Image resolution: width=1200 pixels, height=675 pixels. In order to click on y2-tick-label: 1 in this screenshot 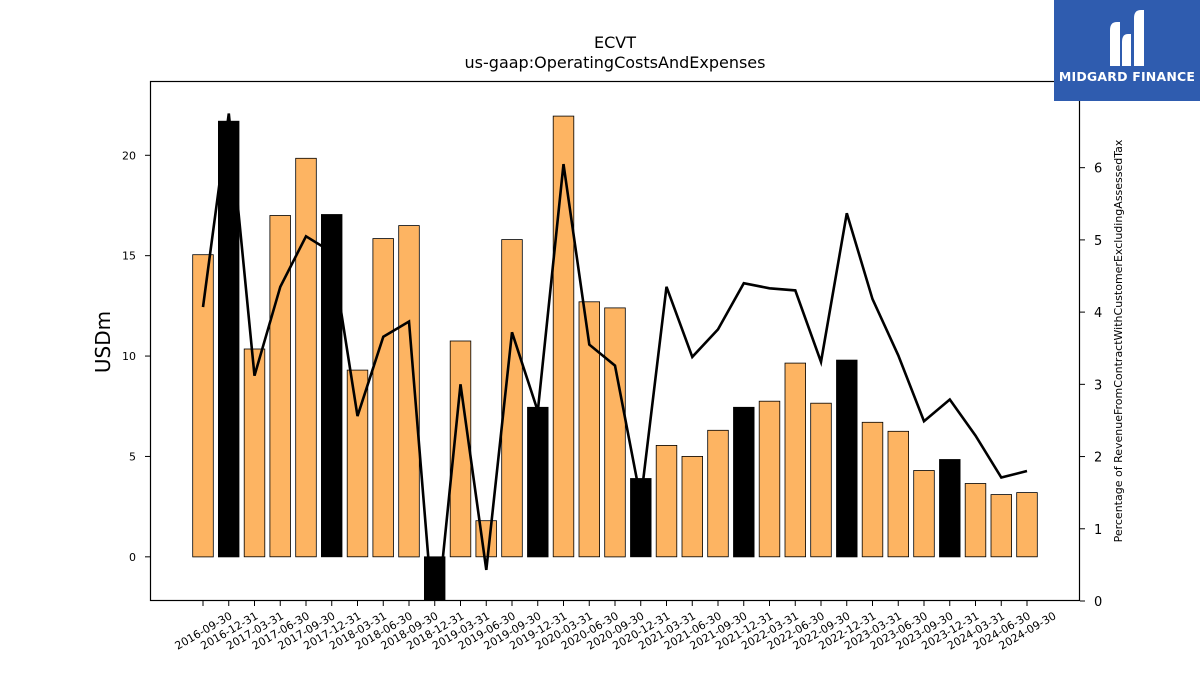, I will do `click(1098, 530)`.